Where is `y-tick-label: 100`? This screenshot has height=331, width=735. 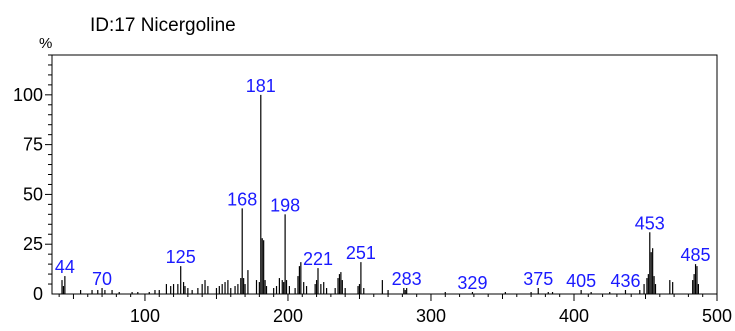 y-tick-label: 100 is located at coordinates (28, 95).